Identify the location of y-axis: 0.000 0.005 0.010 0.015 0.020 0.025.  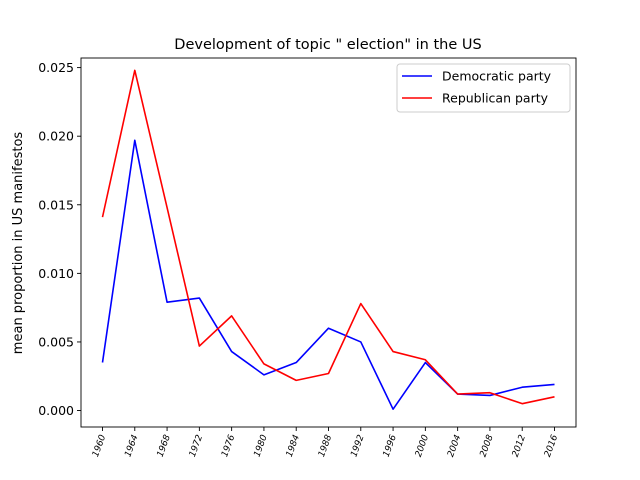
(59, 239).